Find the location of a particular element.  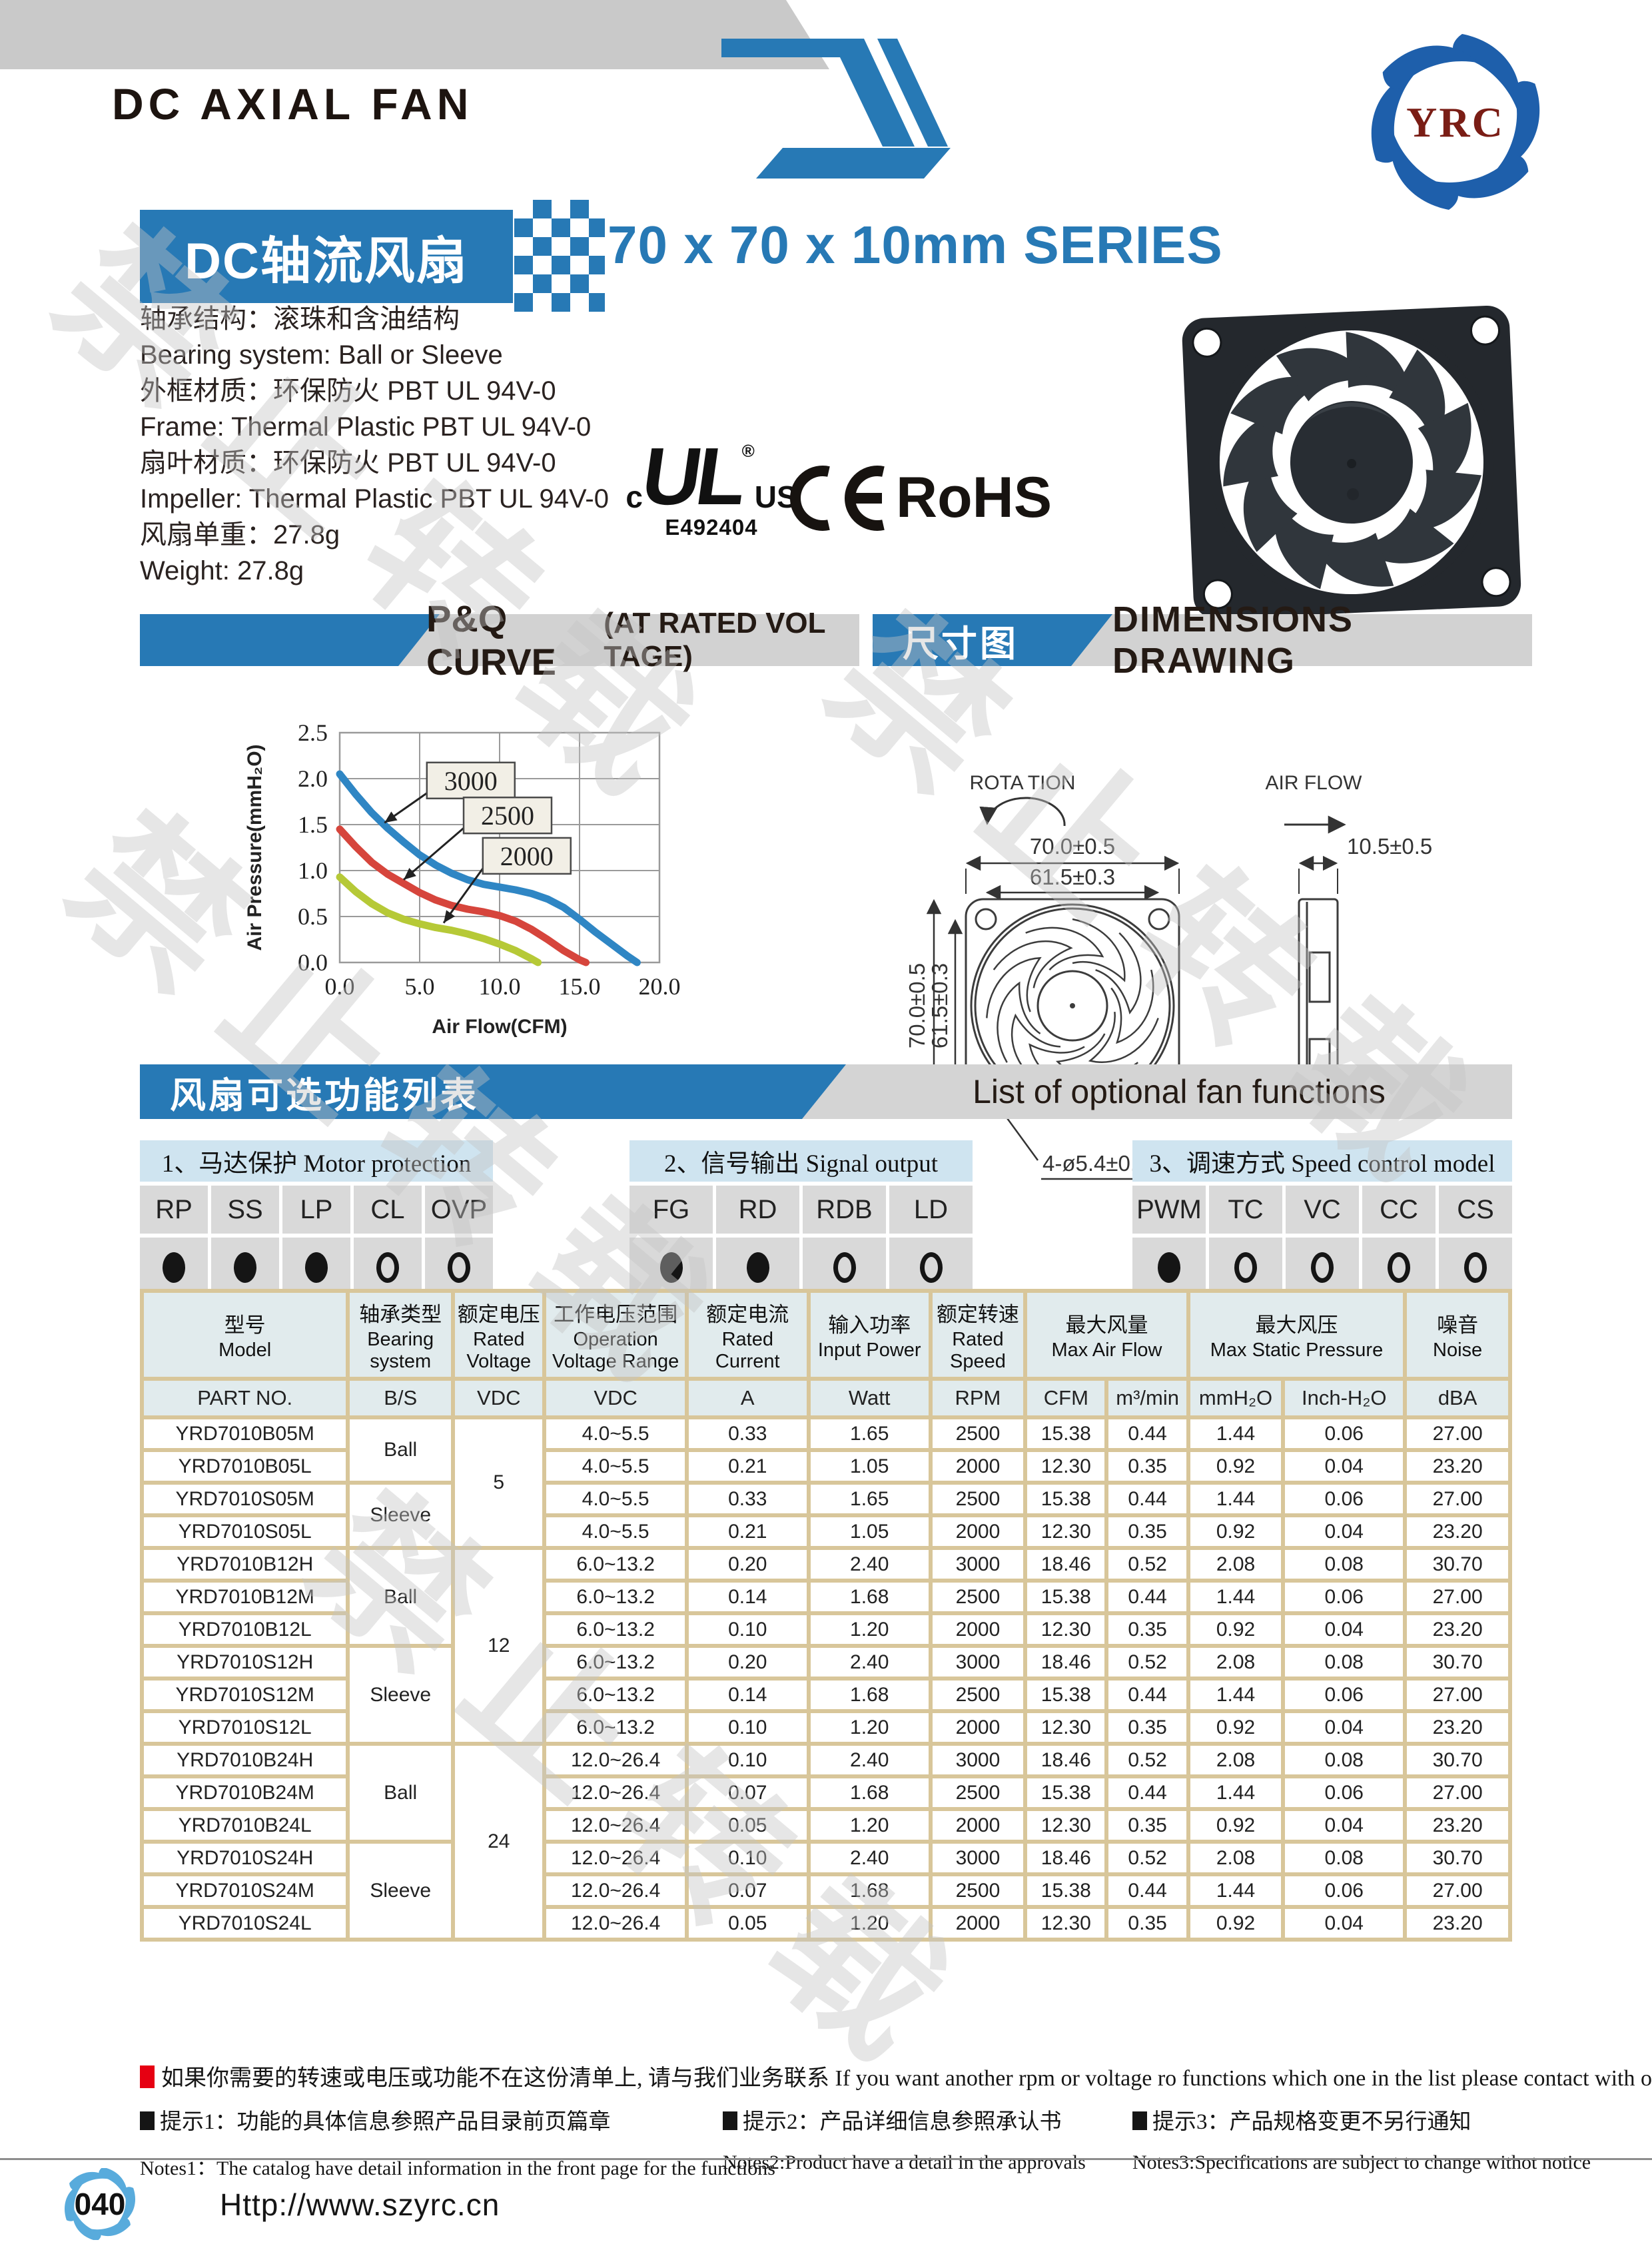

option-availability-RP is located at coordinates (174, 1268).